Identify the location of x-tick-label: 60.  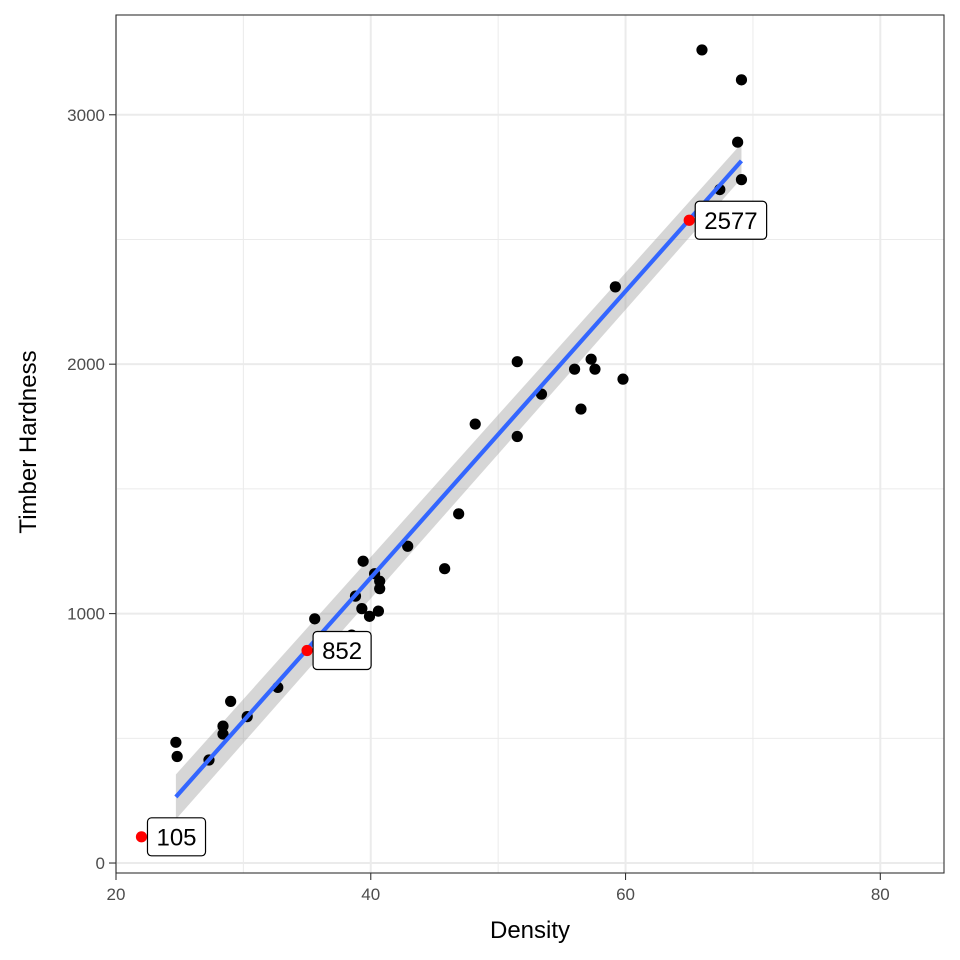
(625, 894).